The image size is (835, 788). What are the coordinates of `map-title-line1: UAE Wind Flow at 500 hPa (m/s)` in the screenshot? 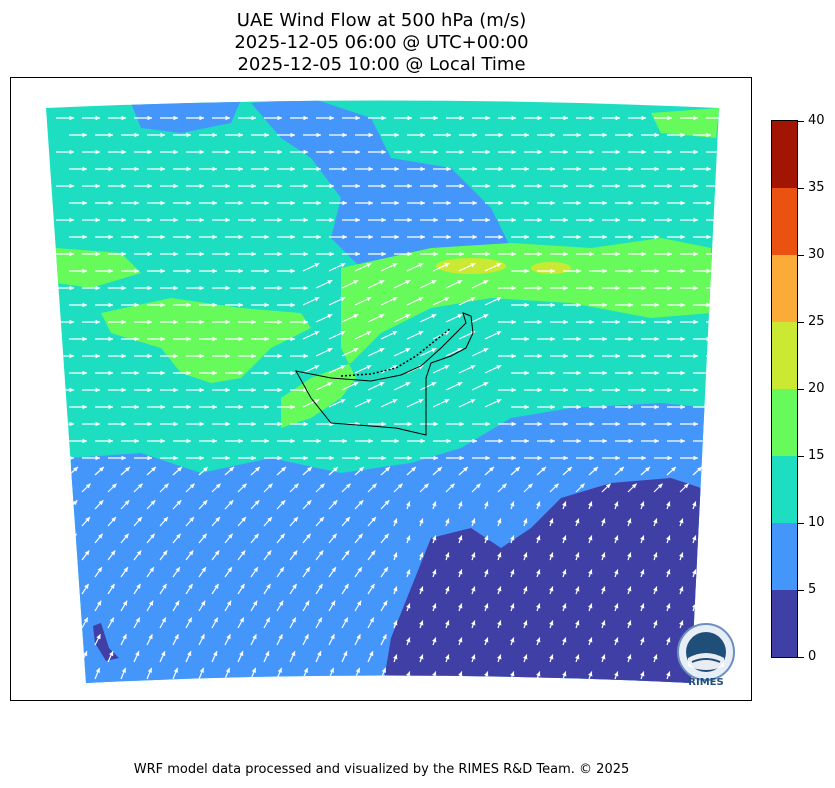 It's located at (381, 20).